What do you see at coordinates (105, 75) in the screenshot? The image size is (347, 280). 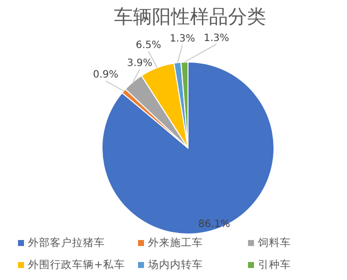 I see `data-label: 0.9%` at bounding box center [105, 75].